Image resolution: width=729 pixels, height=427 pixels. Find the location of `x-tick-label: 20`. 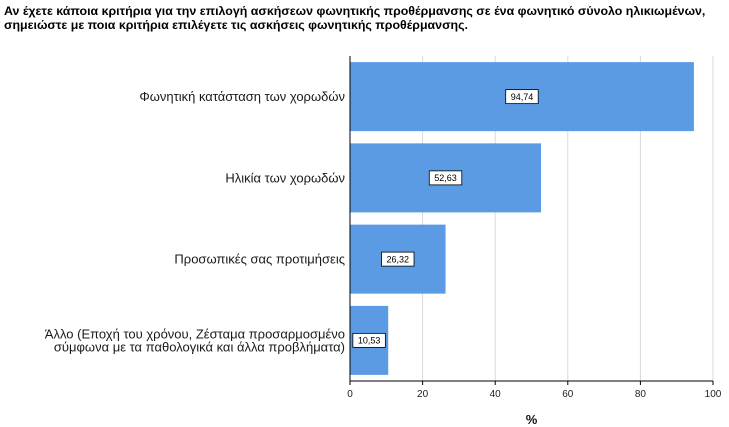

x-tick-label: 20 is located at coordinates (423, 394).